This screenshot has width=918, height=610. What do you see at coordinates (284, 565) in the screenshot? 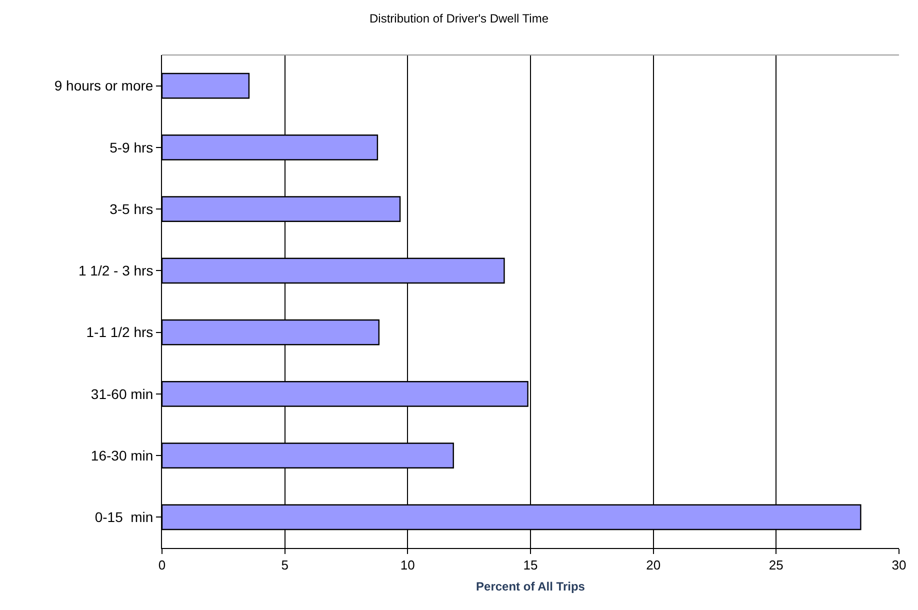
I see `x-tick-label: 5` at bounding box center [284, 565].